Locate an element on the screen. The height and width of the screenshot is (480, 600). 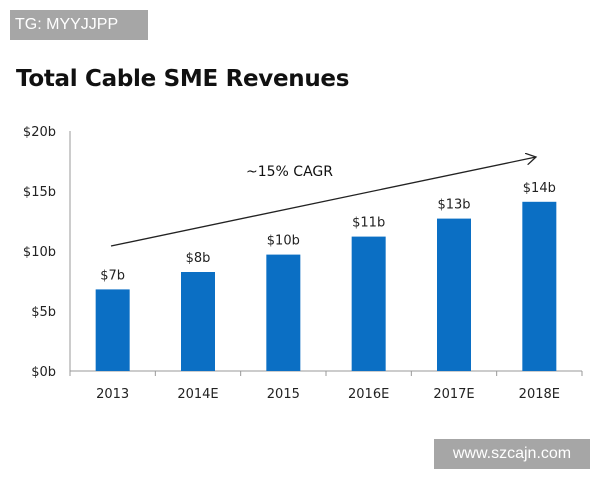
y-tick-label: $20b is located at coordinates (39, 132).